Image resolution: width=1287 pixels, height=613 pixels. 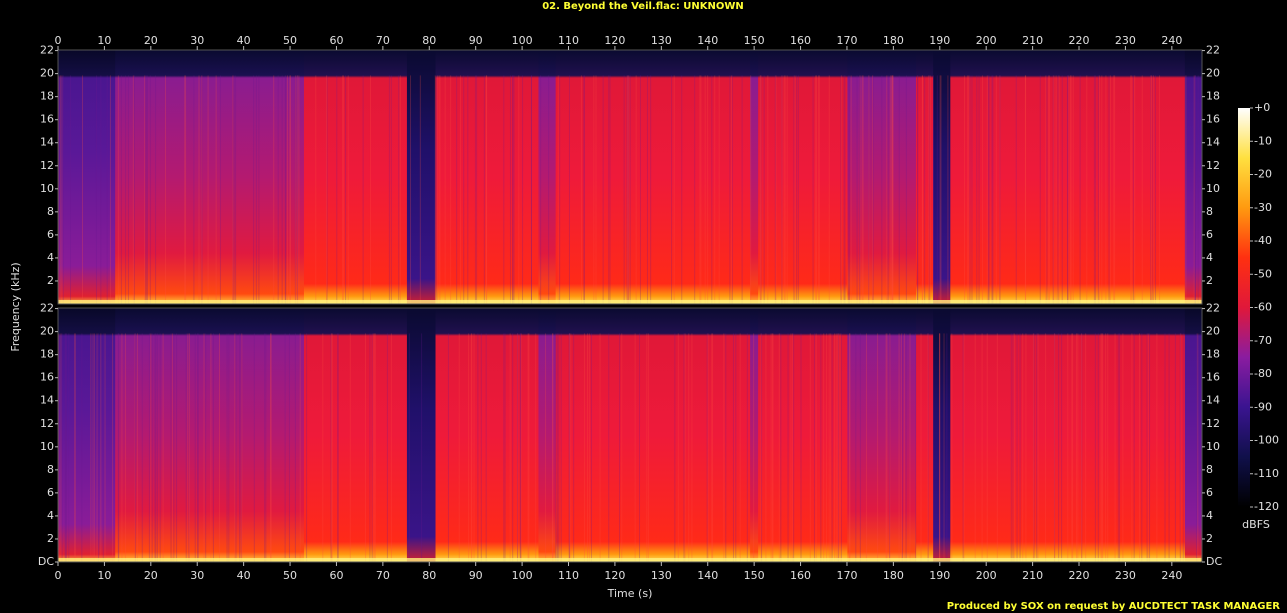 What do you see at coordinates (104, 40) in the screenshot?
I see `x-tick-label: 10` at bounding box center [104, 40].